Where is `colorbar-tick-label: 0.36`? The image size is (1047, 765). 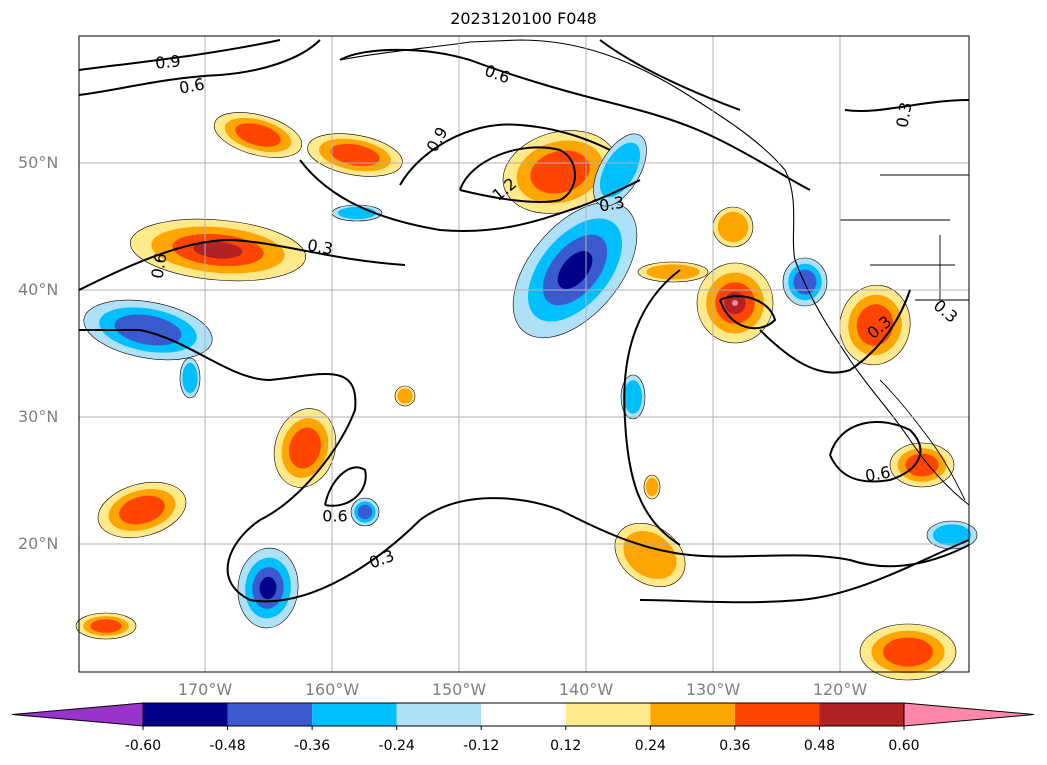 colorbar-tick-label: 0.36 is located at coordinates (735, 746).